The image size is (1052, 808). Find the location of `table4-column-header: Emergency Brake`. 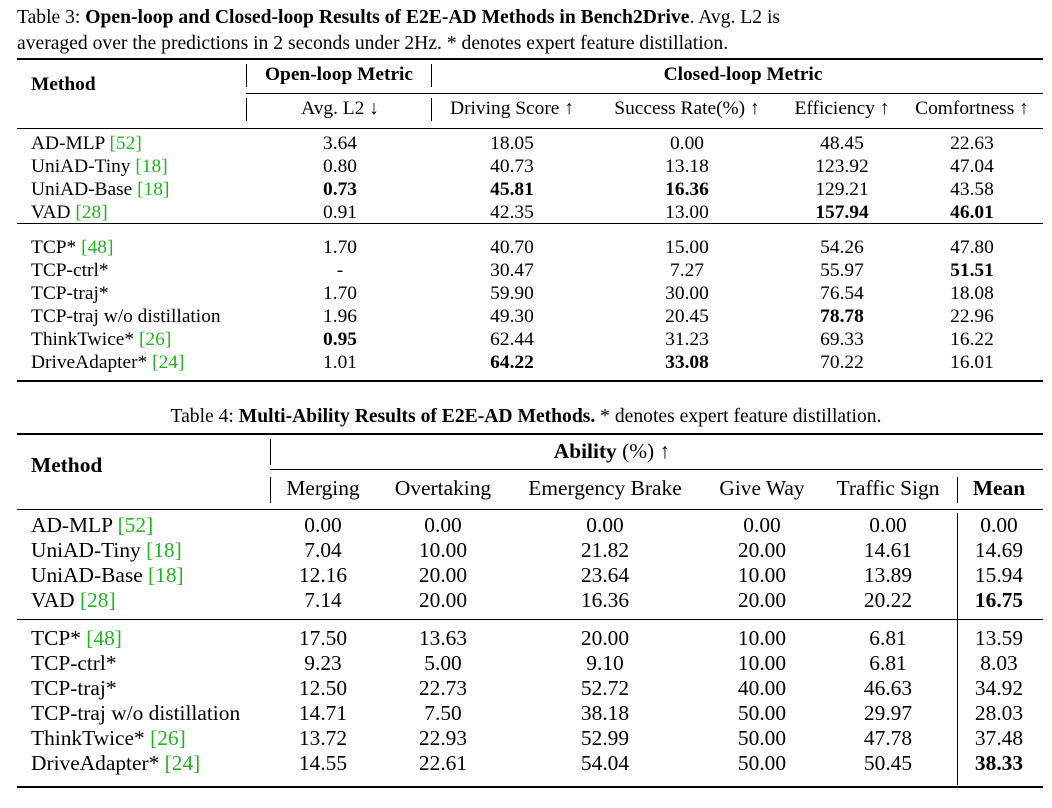

table4-column-header: Emergency Brake is located at coordinates (605, 488).